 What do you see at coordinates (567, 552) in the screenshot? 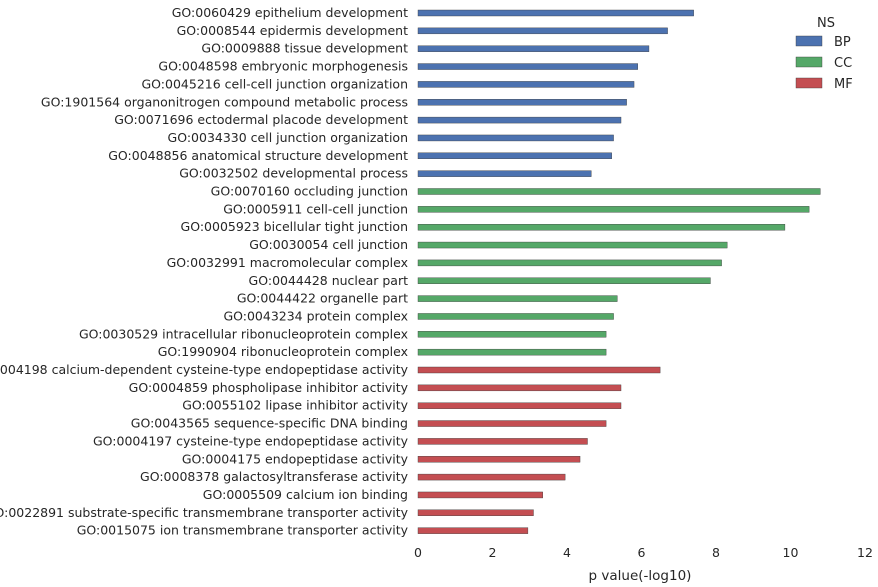
I see `x-tick-label: 4` at bounding box center [567, 552].